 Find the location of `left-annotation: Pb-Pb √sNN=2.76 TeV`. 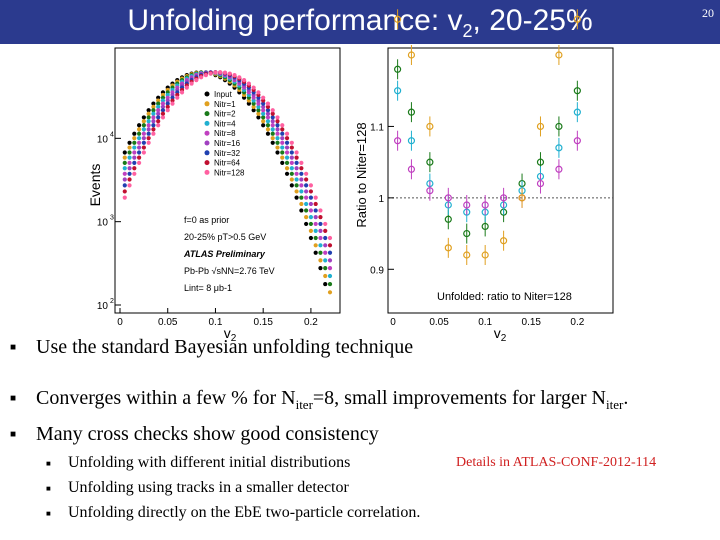

left-annotation: Pb-Pb √sNN=2.76 TeV is located at coordinates (229, 271).